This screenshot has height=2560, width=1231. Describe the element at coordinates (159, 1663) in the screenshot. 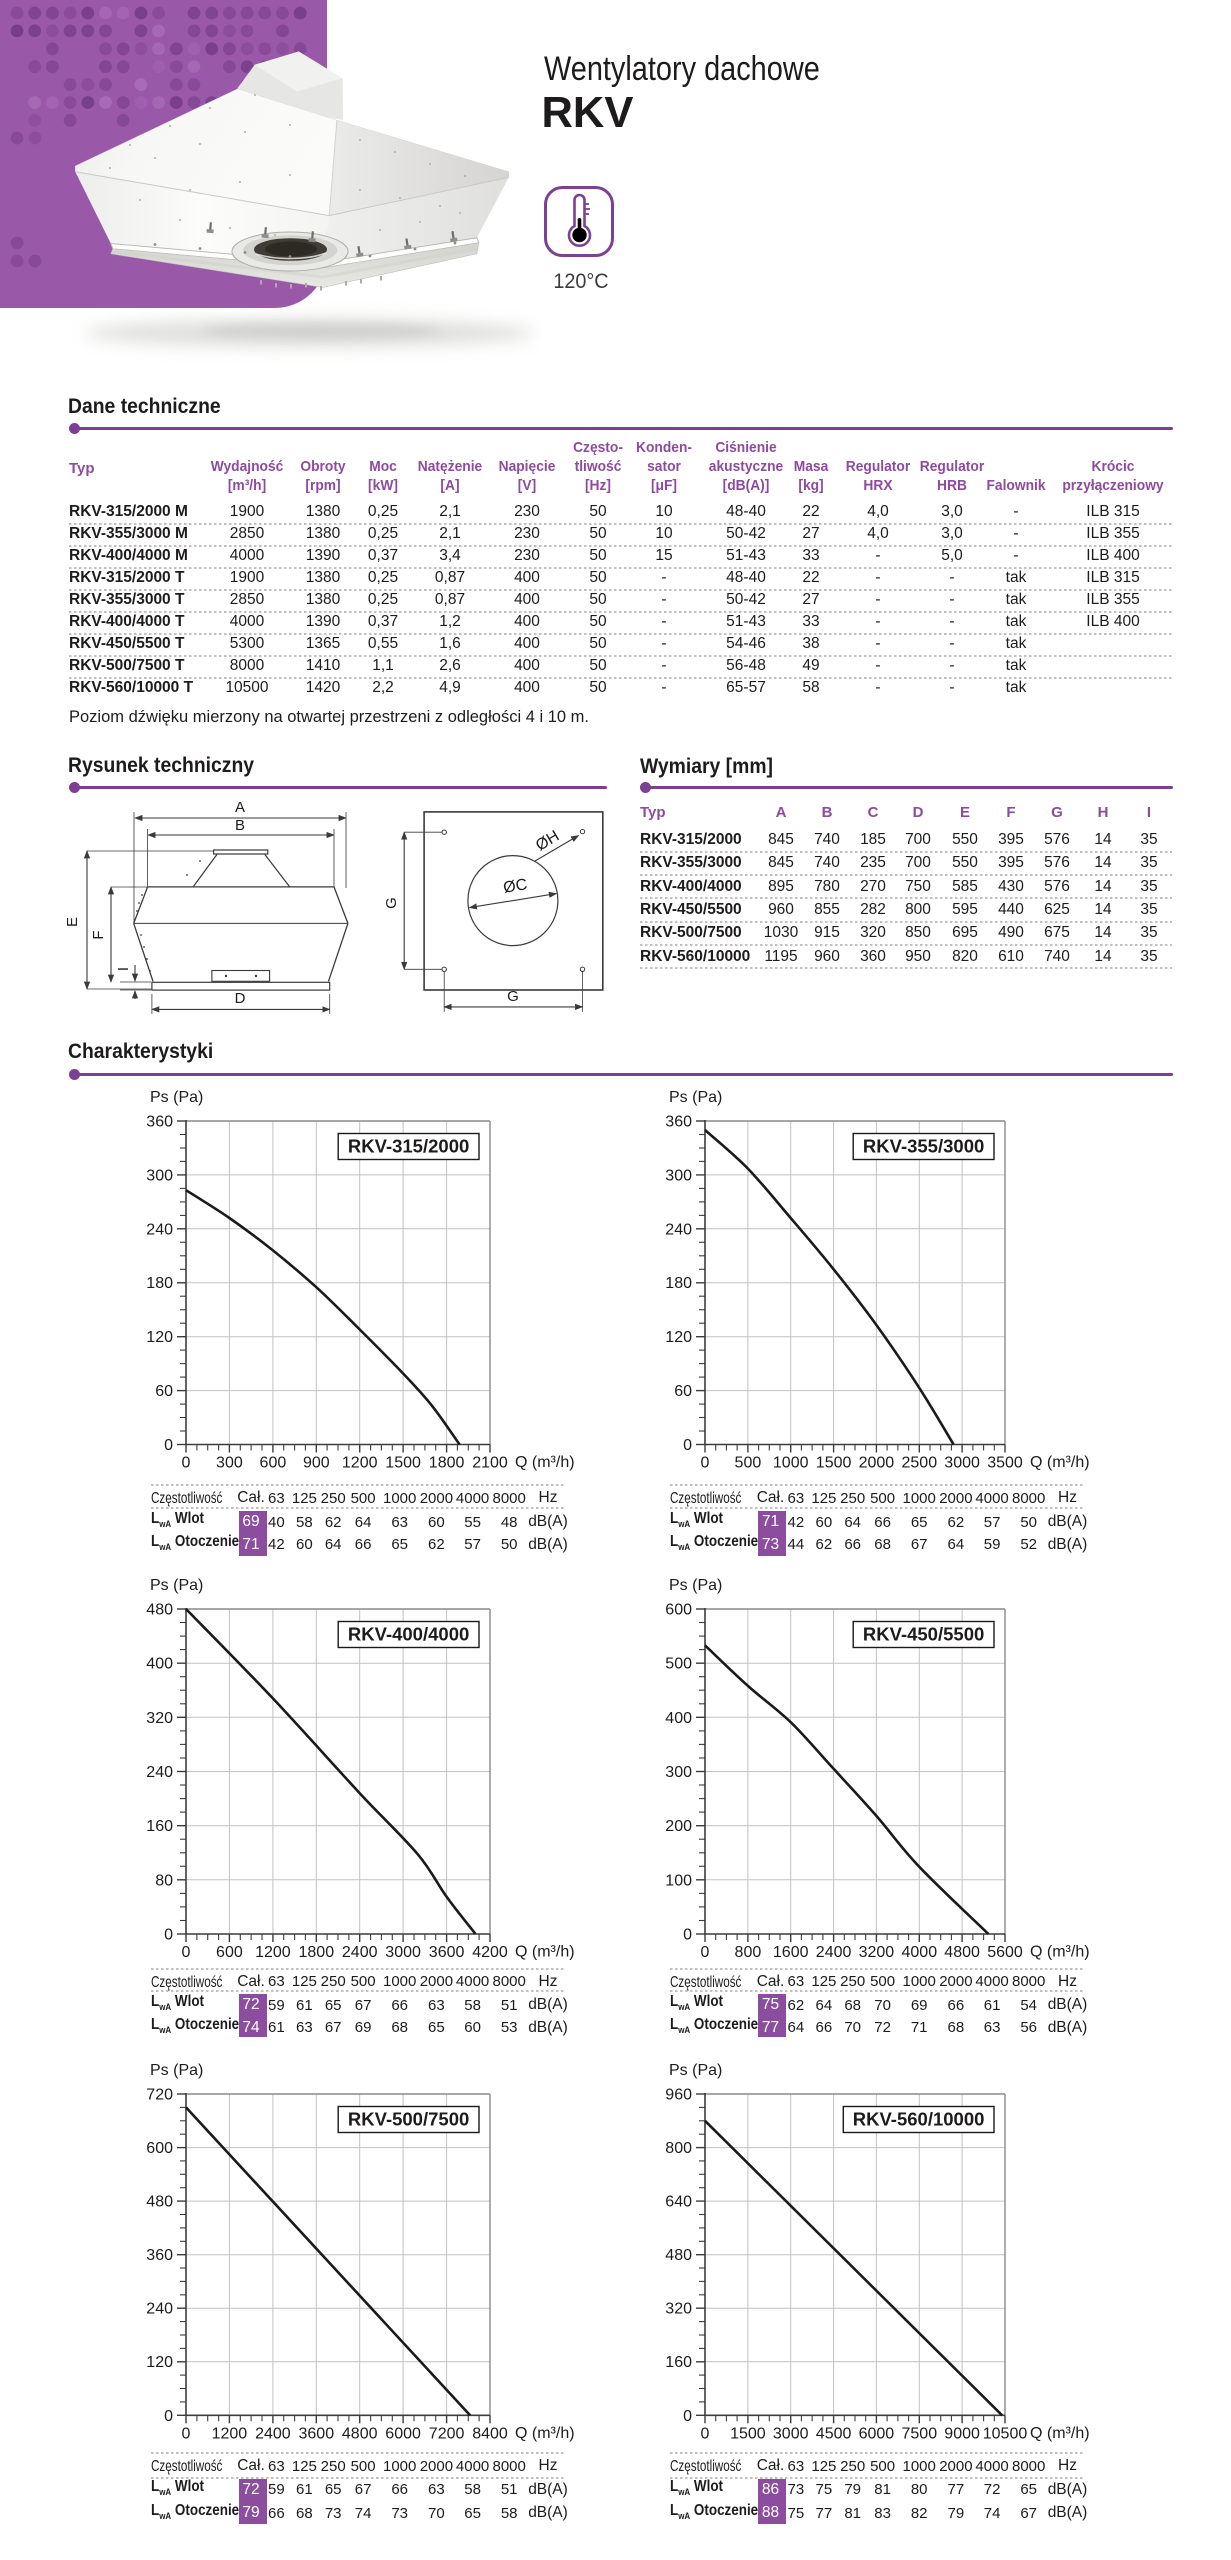

I see `svg-text: 400` at that location.